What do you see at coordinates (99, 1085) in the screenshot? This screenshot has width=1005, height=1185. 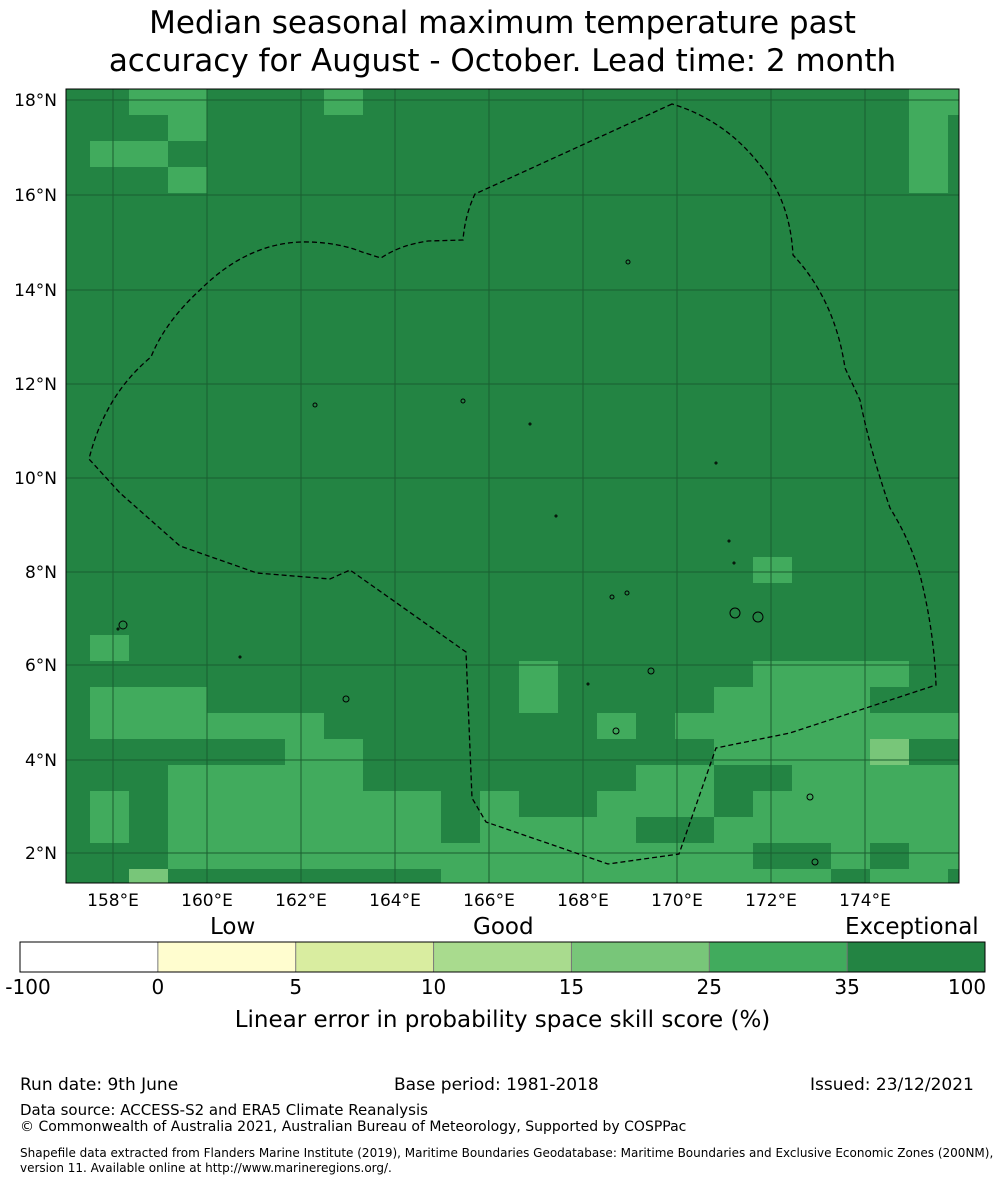 I see `run-date: Run date: 9th June` at bounding box center [99, 1085].